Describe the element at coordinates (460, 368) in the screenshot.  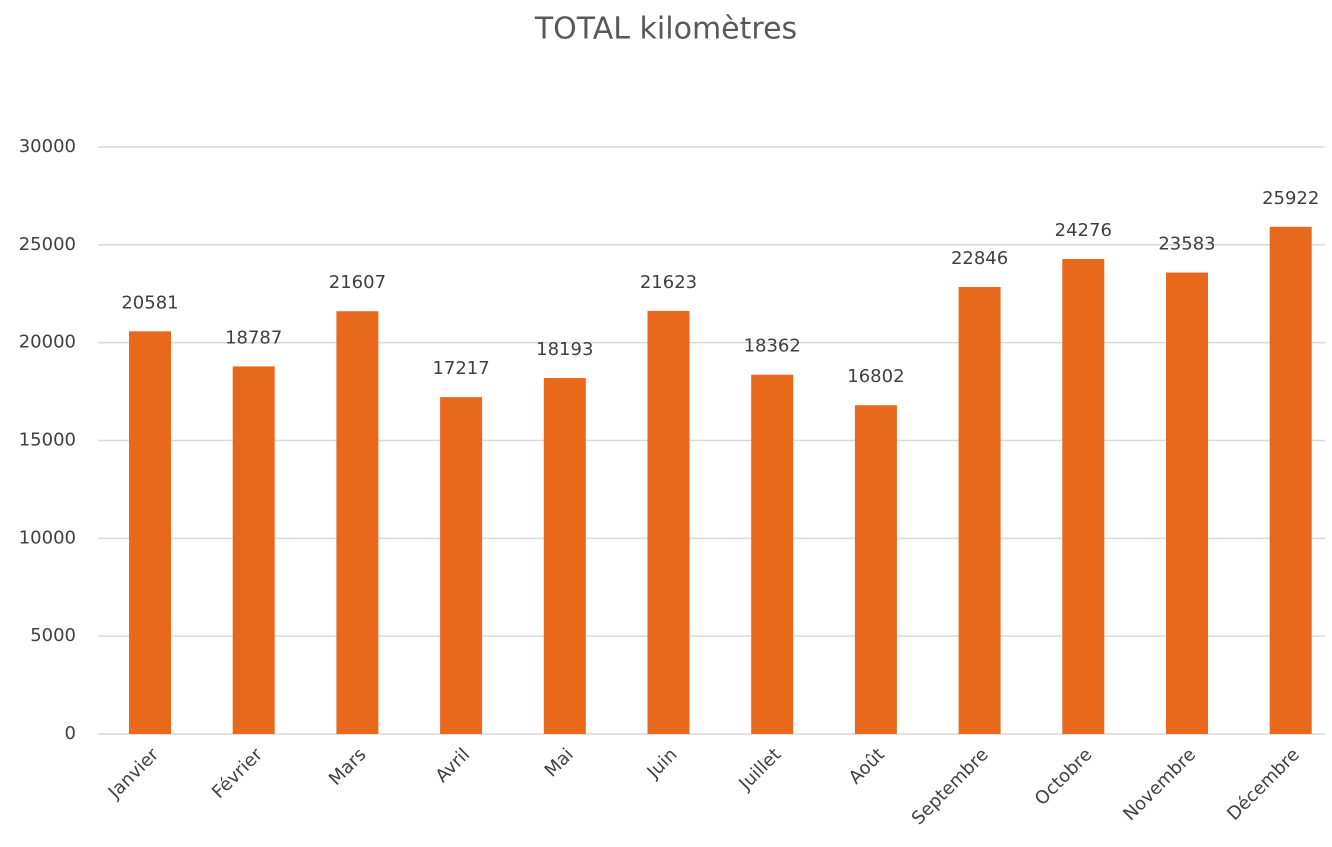
I see `data-label: 17217` at that location.